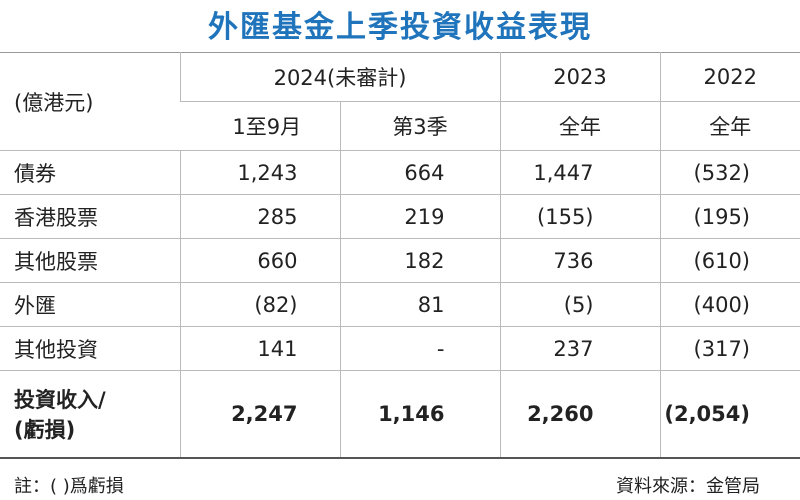  I want to click on header-cell: 1至9月, so click(260, 126).